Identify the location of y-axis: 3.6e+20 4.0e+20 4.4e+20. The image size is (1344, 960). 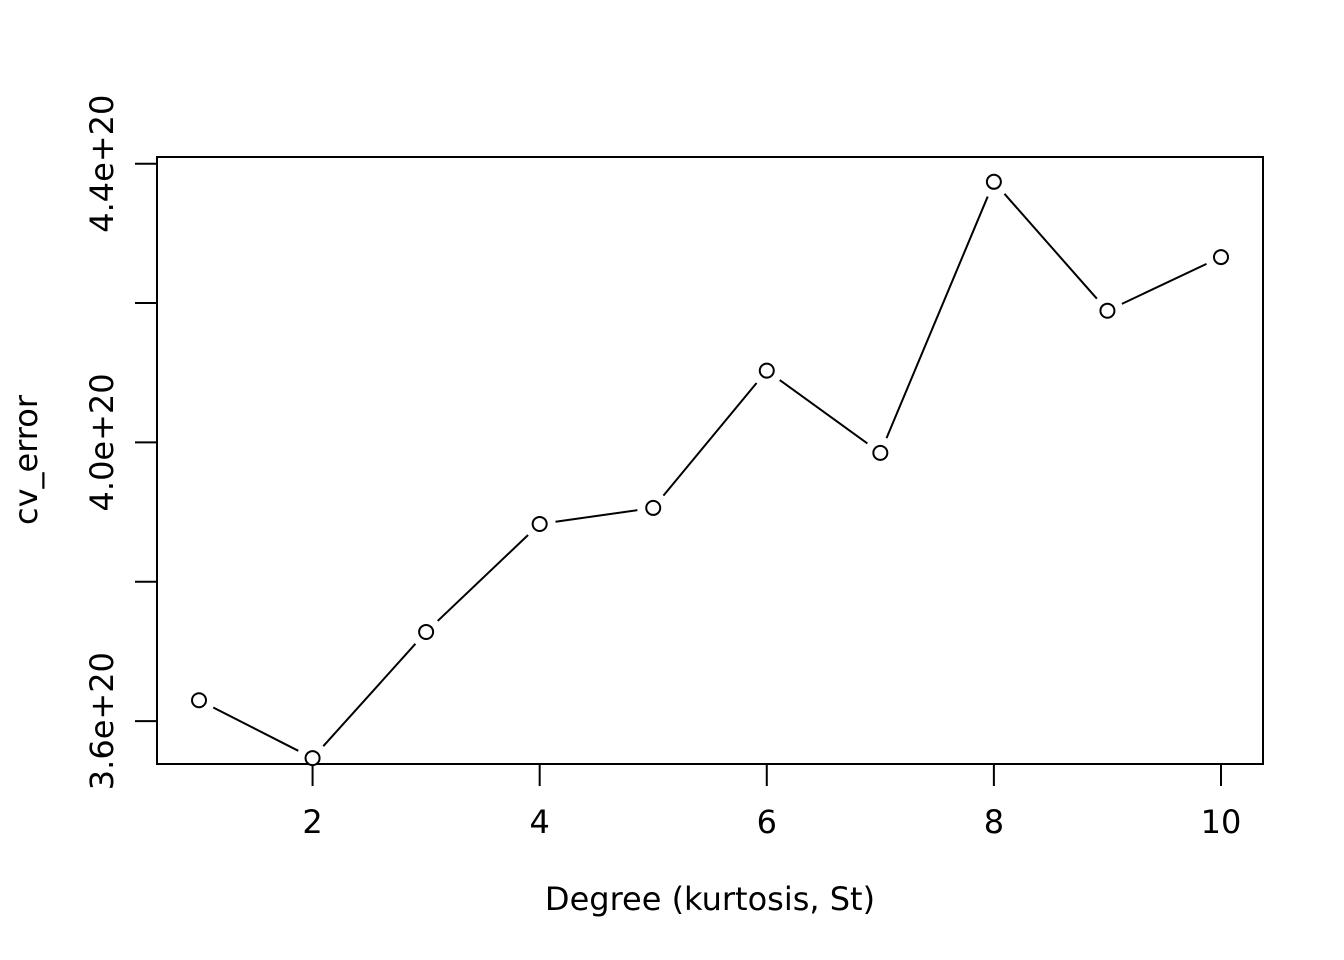
(120, 442).